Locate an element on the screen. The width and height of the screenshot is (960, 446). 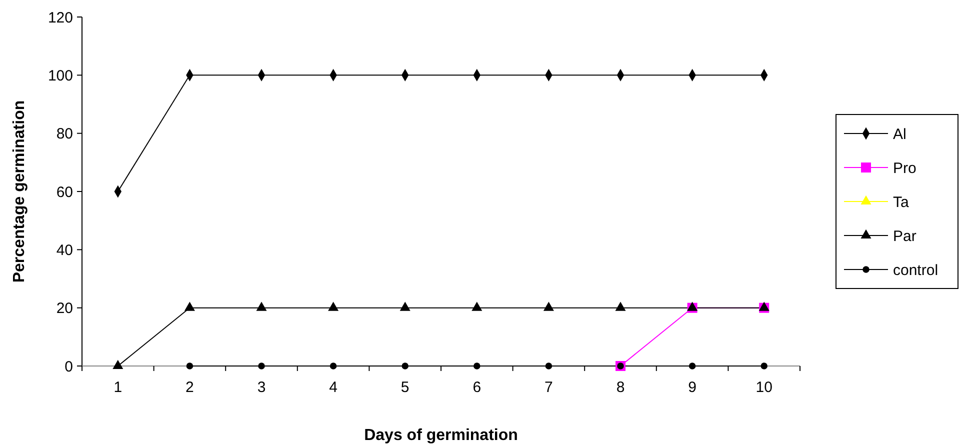
y-tick-label: 20 is located at coordinates (64, 309).